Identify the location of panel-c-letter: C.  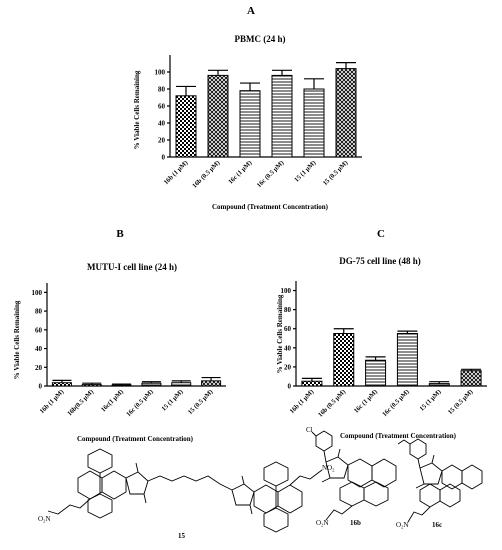
(381, 234).